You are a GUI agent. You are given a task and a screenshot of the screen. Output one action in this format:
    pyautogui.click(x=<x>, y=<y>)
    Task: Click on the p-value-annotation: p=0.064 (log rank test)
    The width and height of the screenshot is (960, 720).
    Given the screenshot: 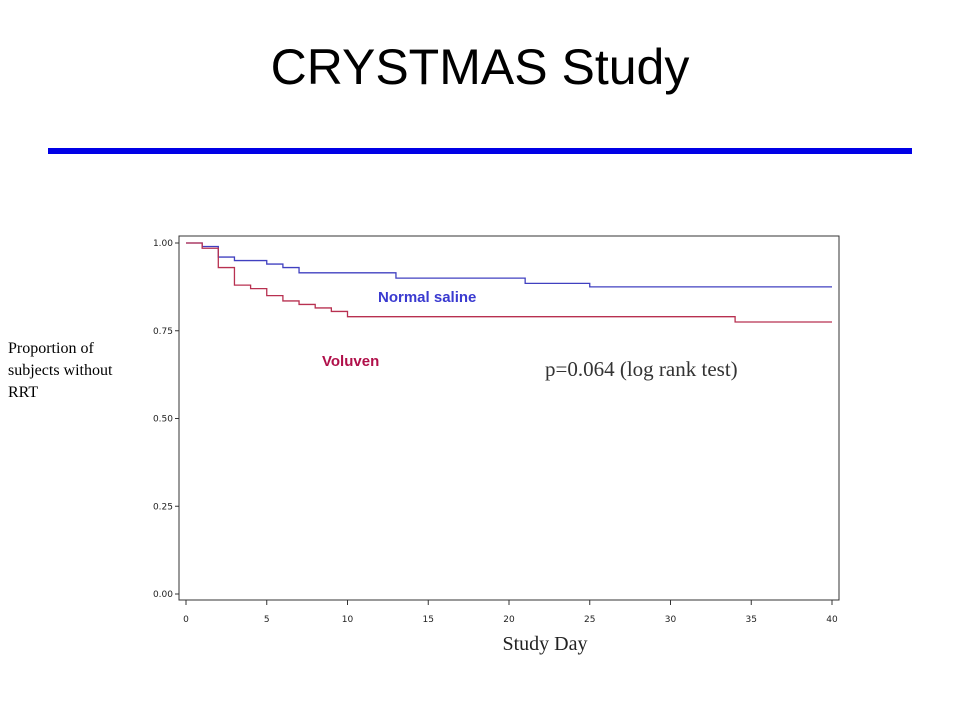 What is the action you would take?
    pyautogui.click(x=641, y=369)
    